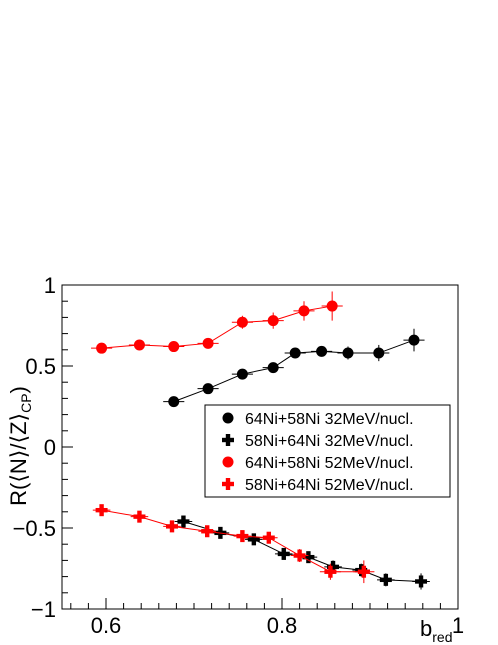 Image resolution: width=498 pixels, height=645 pixels. Describe the element at coordinates (282, 625) in the screenshot. I see `x-tick-label: 0.8` at that location.